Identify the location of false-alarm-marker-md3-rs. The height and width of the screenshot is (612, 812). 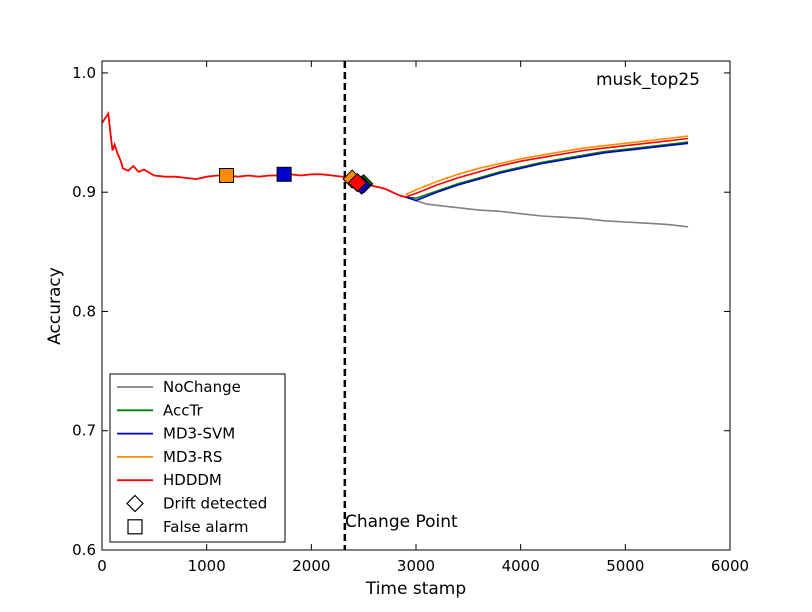
(227, 175).